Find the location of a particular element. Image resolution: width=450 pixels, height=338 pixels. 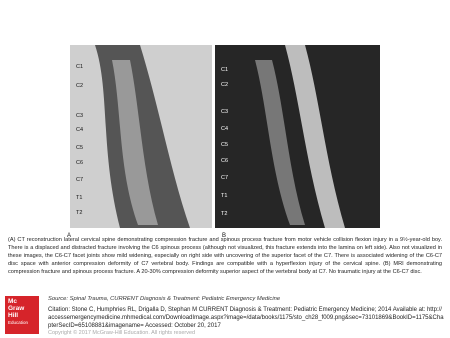

ct-vertebrae is located at coordinates (135, 142).